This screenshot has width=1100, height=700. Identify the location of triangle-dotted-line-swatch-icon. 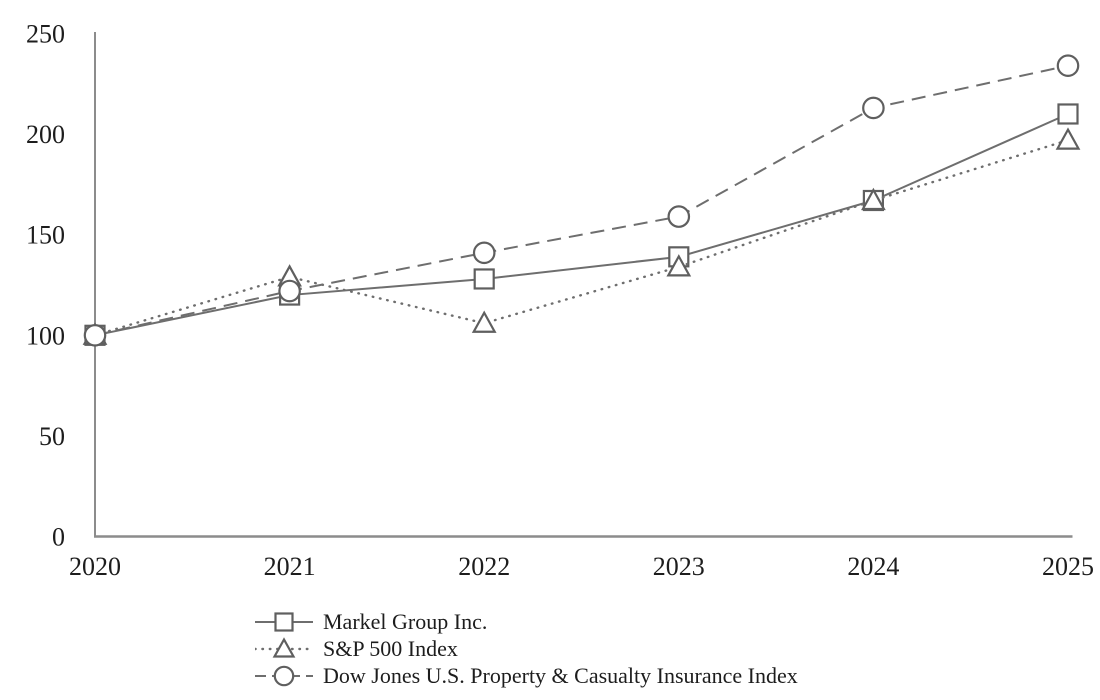
(284, 647).